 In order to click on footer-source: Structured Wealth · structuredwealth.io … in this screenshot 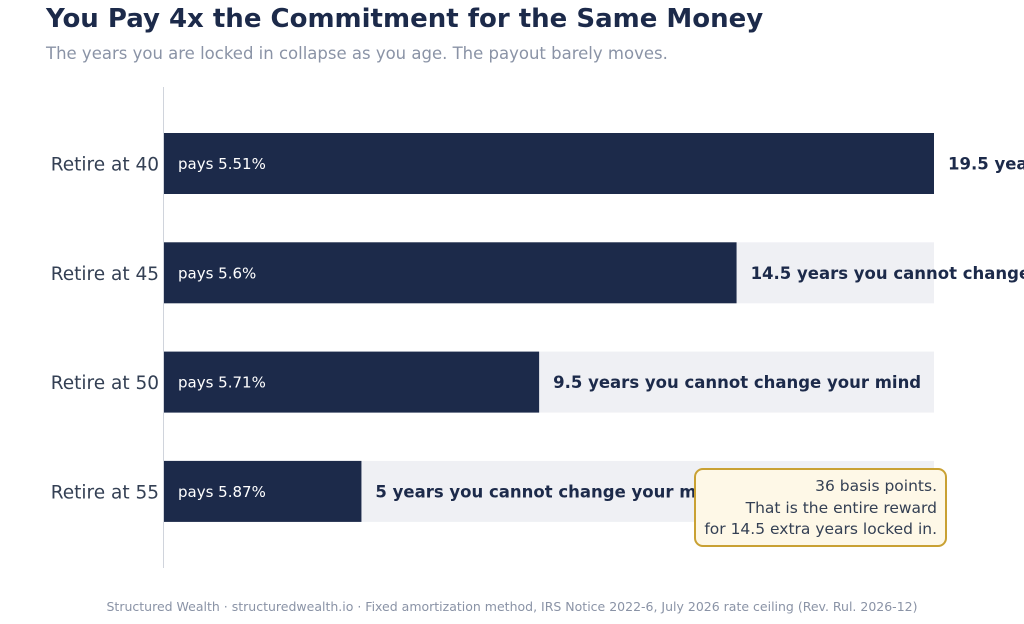, I will do `click(512, 606)`.